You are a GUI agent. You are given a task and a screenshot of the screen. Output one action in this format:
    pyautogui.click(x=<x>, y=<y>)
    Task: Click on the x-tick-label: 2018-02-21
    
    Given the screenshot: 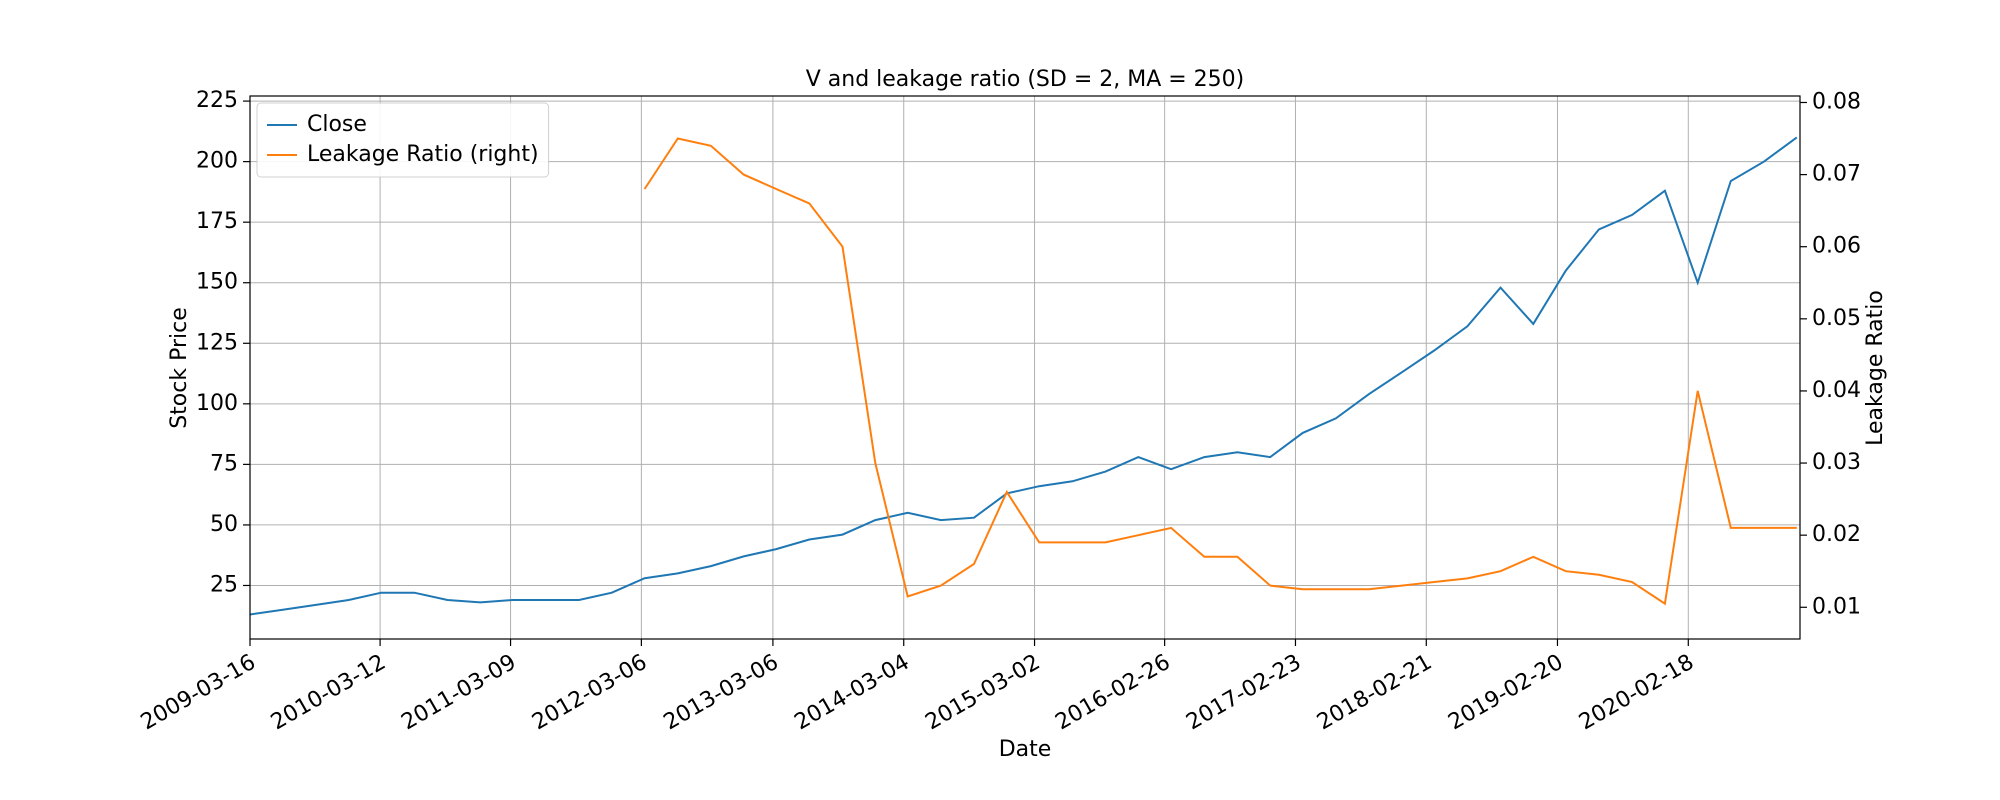 What is the action you would take?
    pyautogui.click(x=1374, y=693)
    